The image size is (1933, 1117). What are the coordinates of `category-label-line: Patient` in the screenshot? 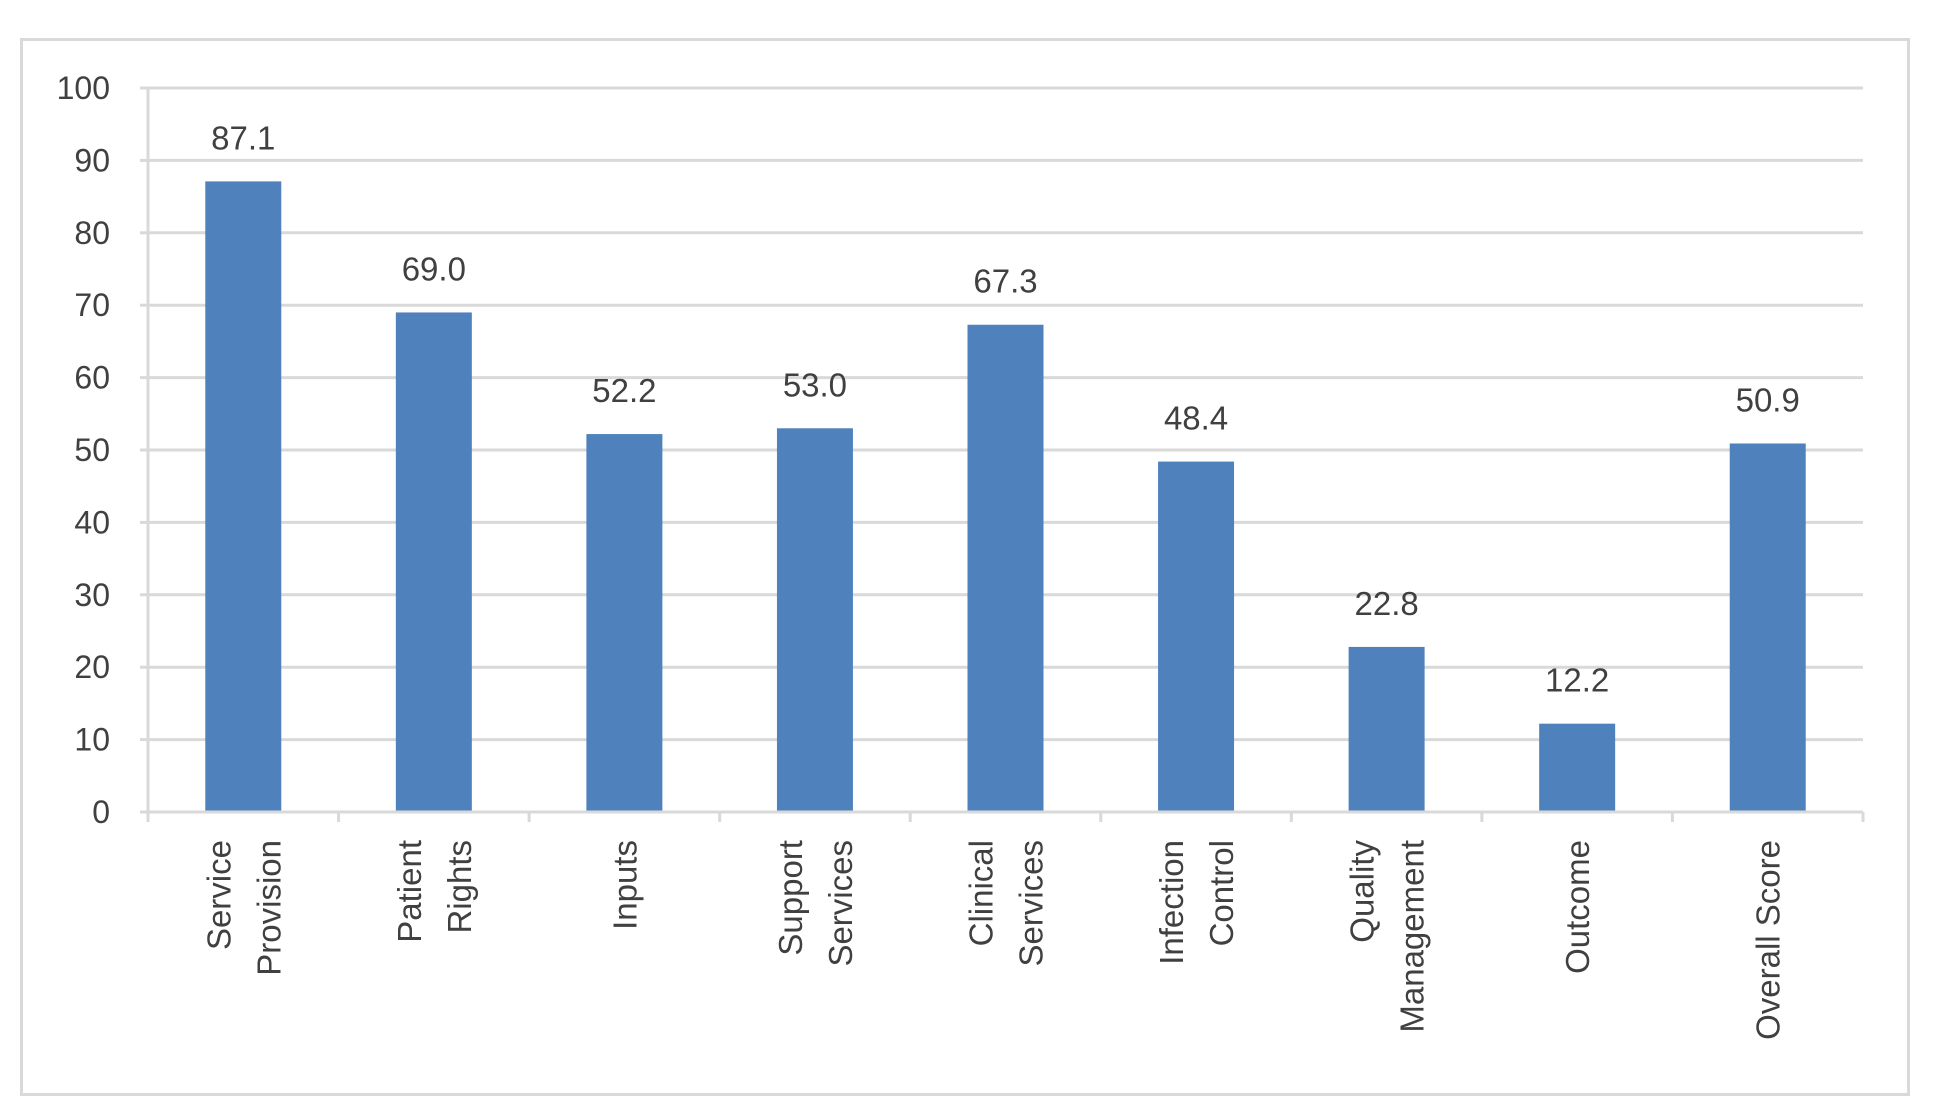 It's located at (409, 891).